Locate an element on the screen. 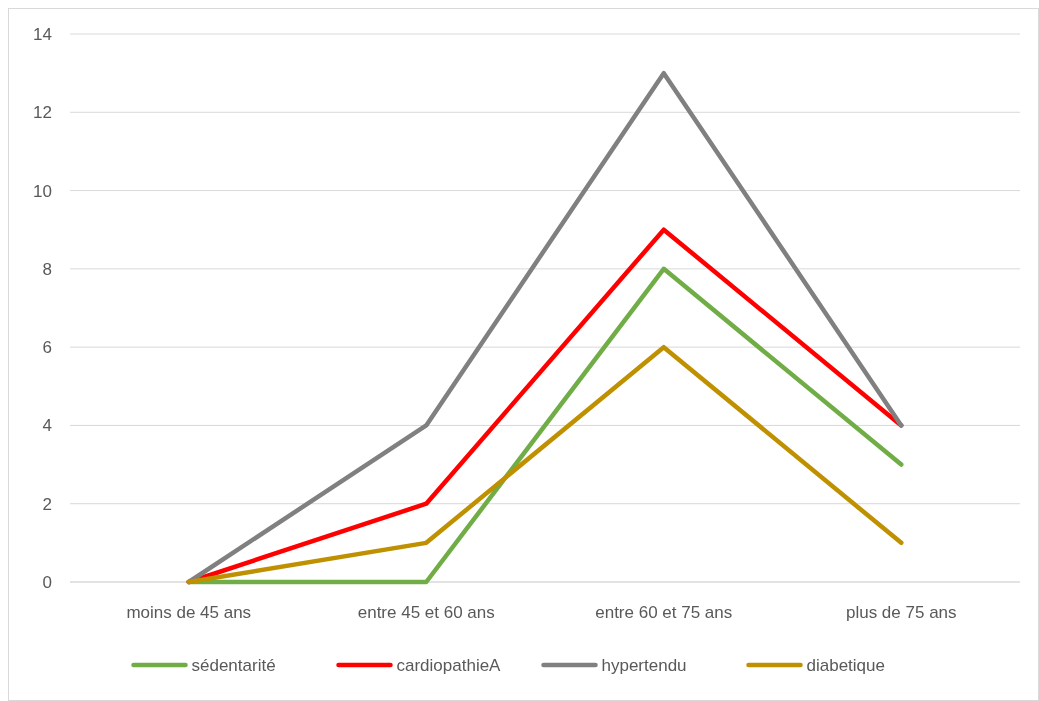 The image size is (1039, 701). x-tick-label: entre 60 et 75 ans is located at coordinates (664, 612).